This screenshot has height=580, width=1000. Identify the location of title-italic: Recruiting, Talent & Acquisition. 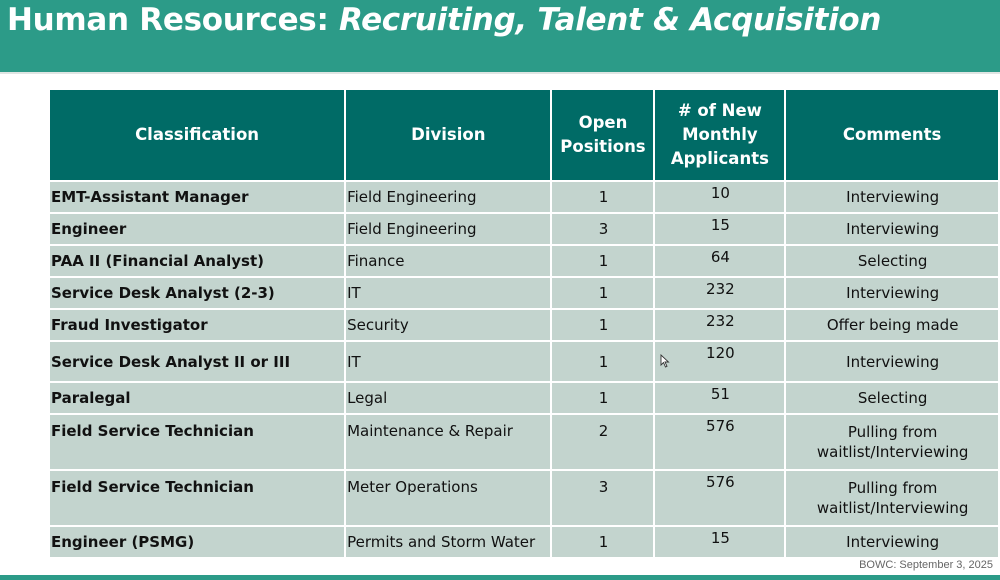
(610, 20).